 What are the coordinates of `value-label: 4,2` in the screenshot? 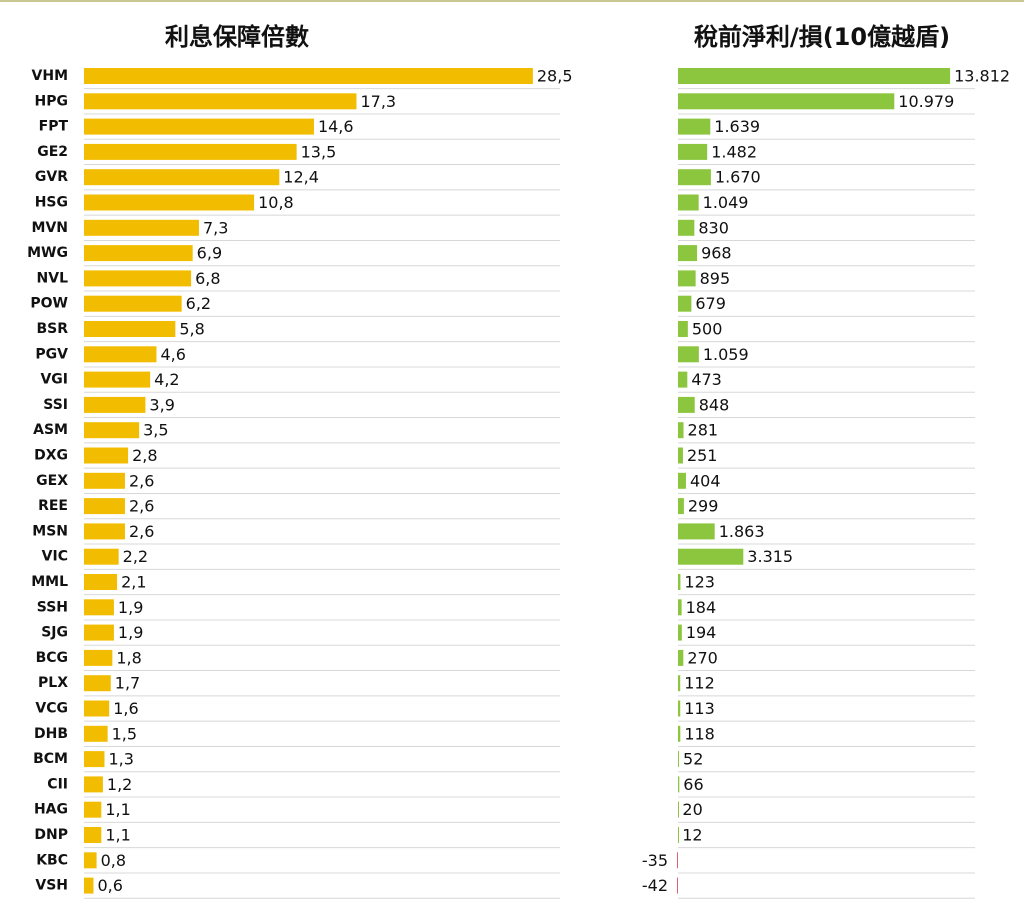 It's located at (166, 379).